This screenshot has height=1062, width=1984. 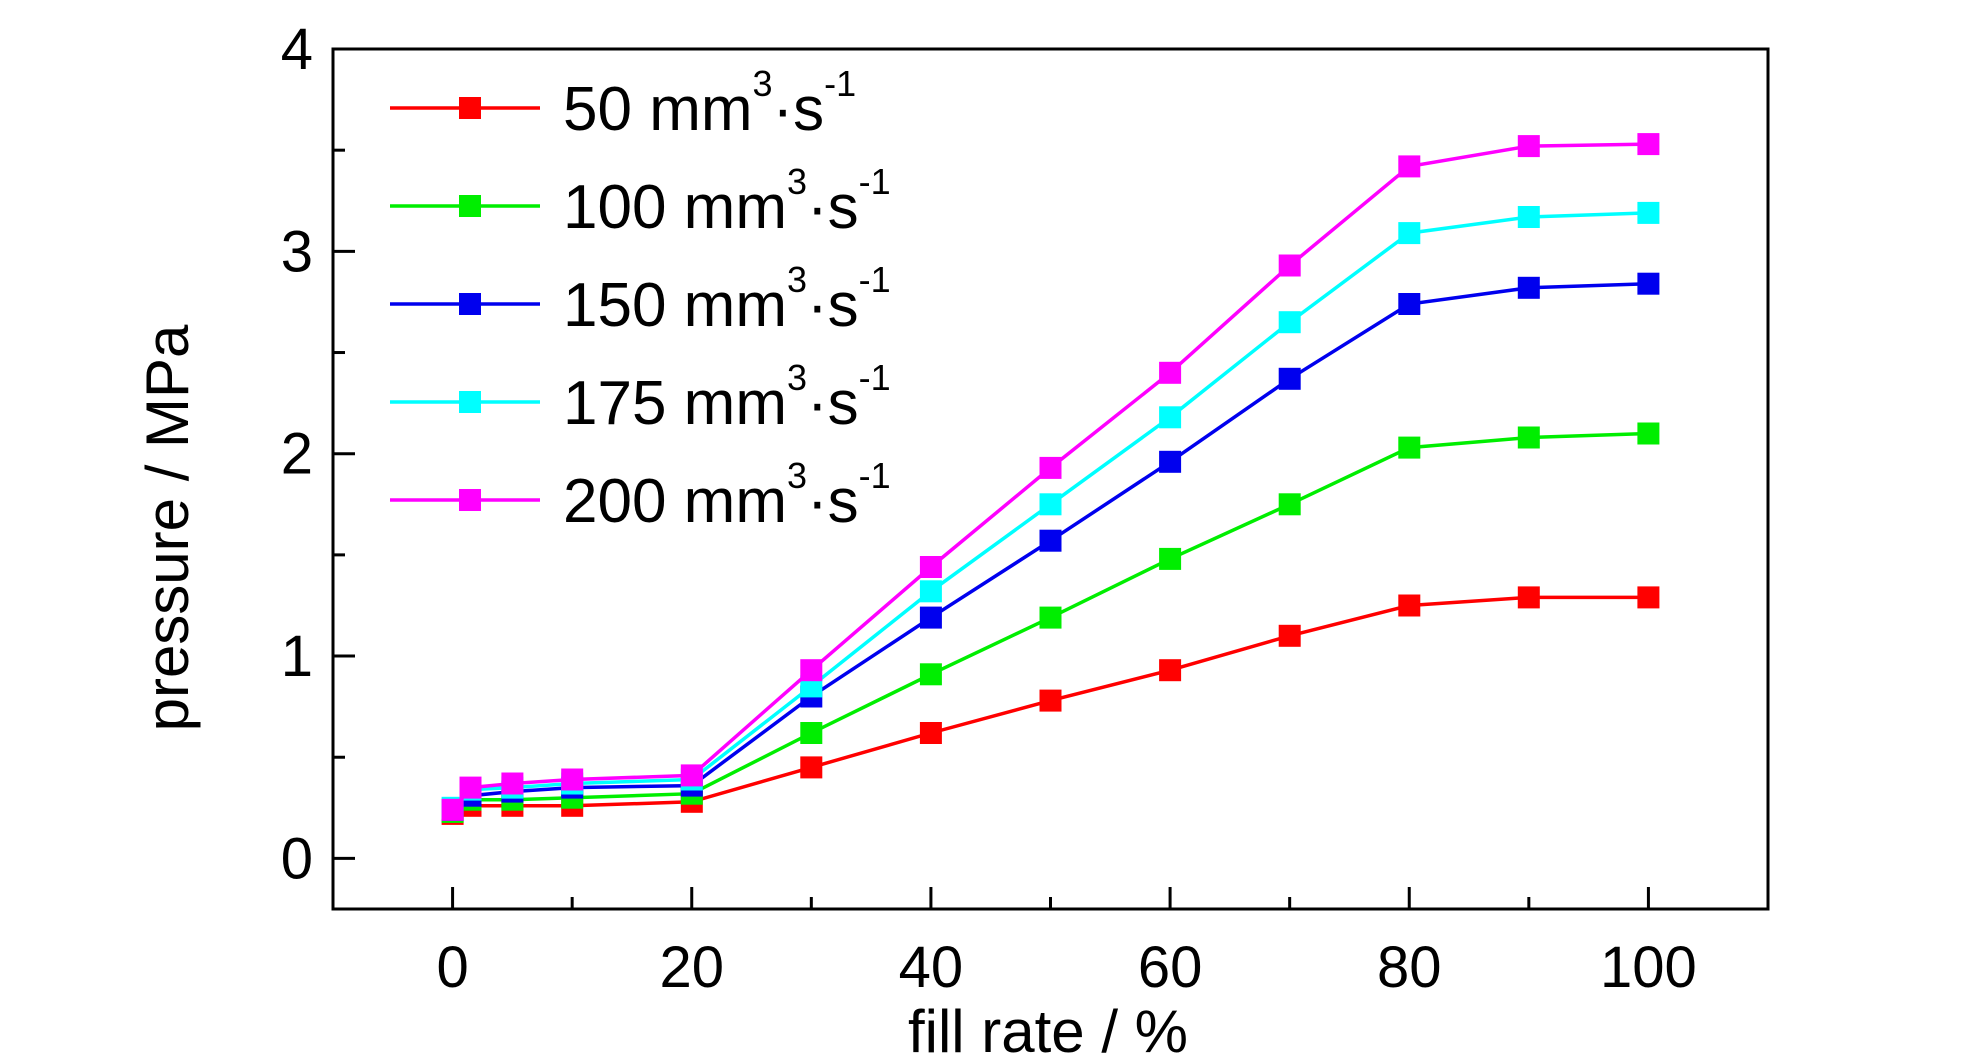 What do you see at coordinates (452, 967) in the screenshot?
I see `x-tick-label: 0` at bounding box center [452, 967].